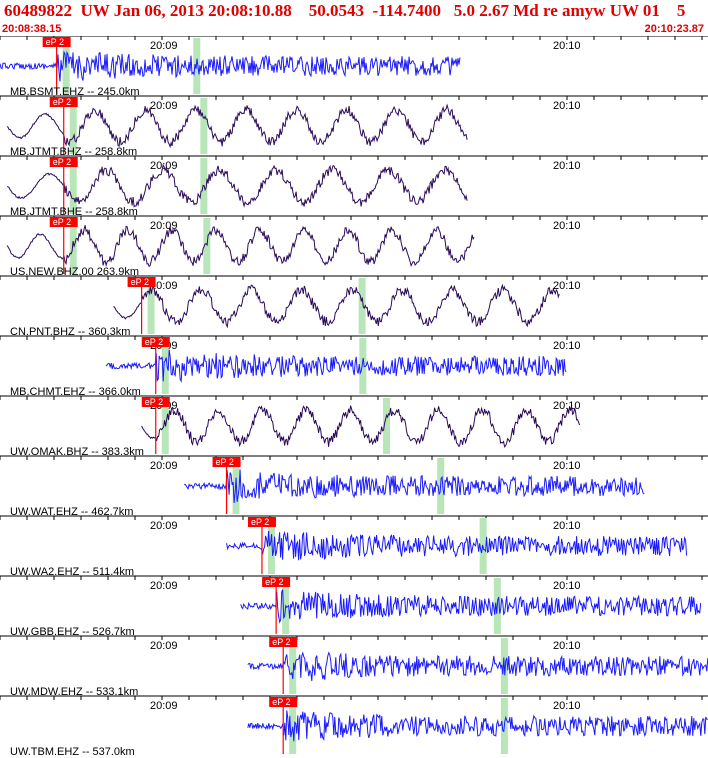 The image size is (708, 758). I want to click on station-label: UW.WA2.EHZ -- 511.4km, so click(72, 572).